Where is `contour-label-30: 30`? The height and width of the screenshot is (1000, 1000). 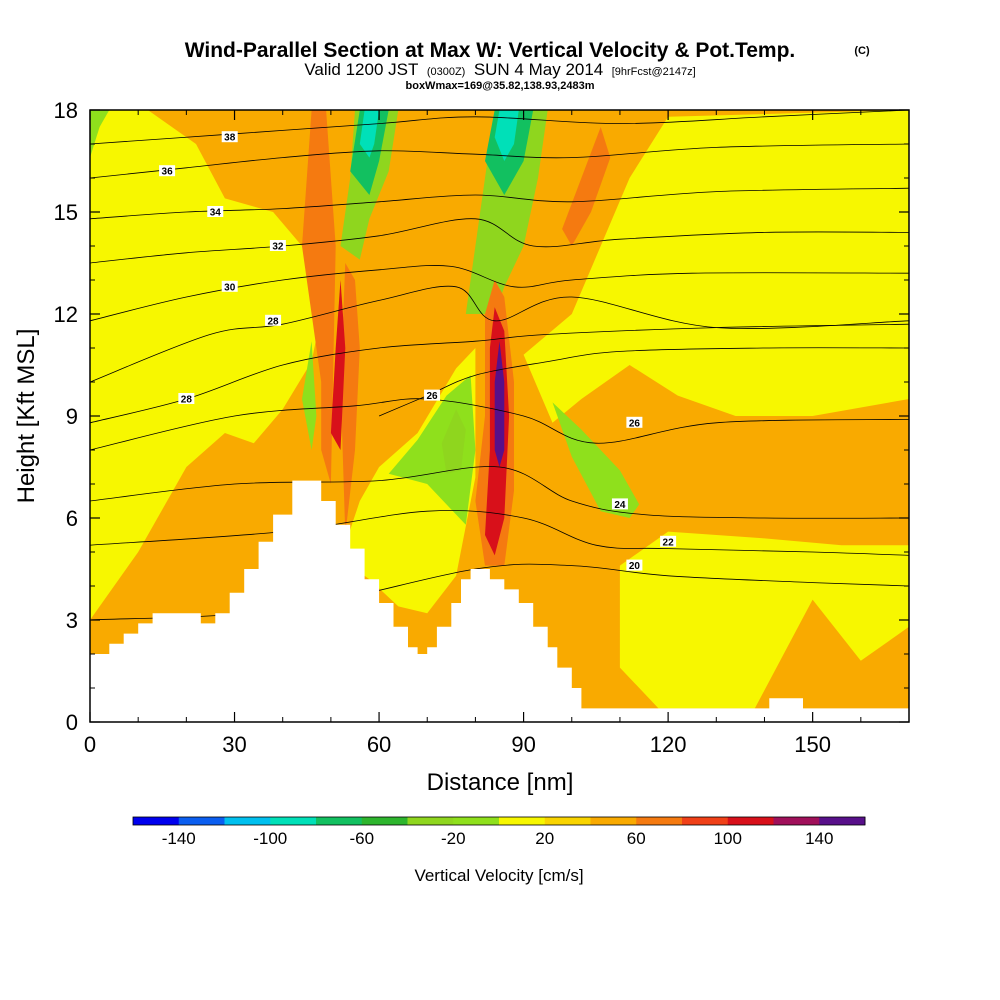 contour-label-30: 30 is located at coordinates (230, 287).